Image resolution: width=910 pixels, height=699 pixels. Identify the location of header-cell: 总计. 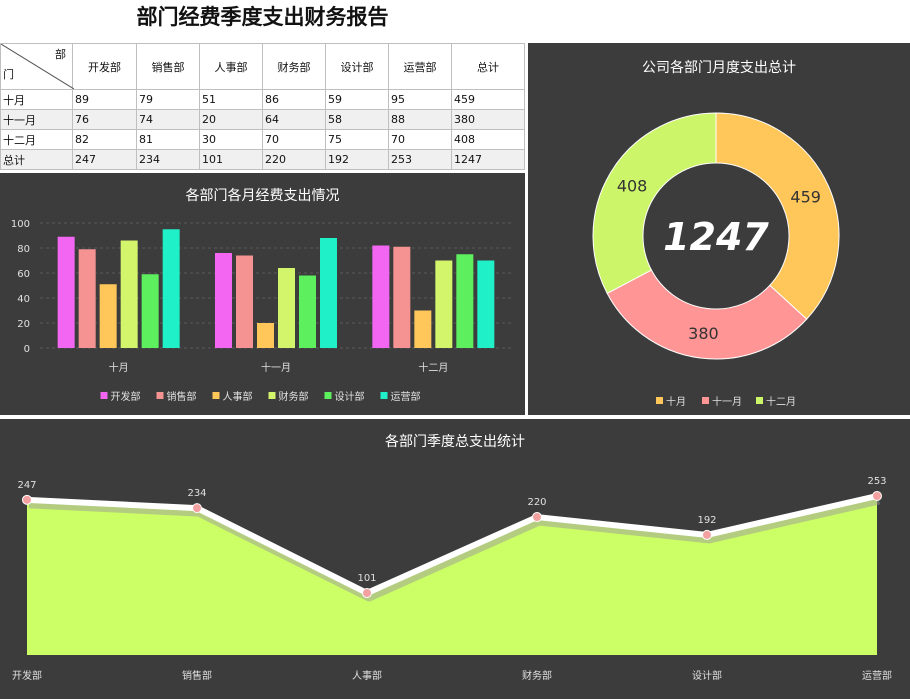
(488, 66).